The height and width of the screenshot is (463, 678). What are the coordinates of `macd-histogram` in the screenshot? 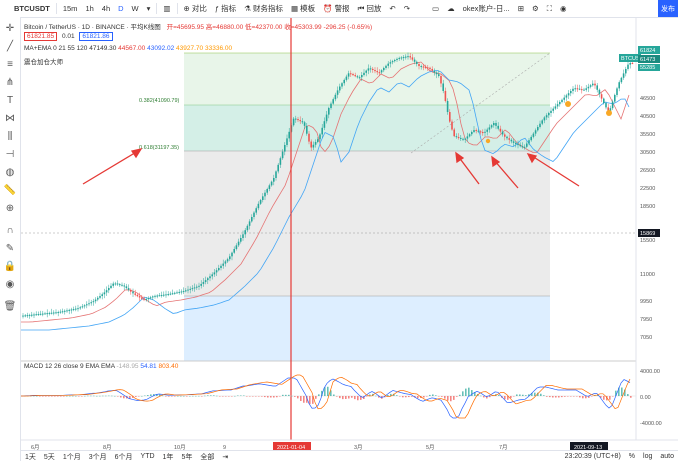 It's located at (326, 395).